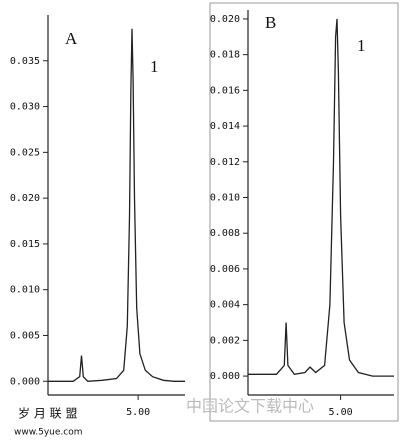 The image size is (400, 442). I want to click on y-tick-label: 0.025, so click(25, 152).